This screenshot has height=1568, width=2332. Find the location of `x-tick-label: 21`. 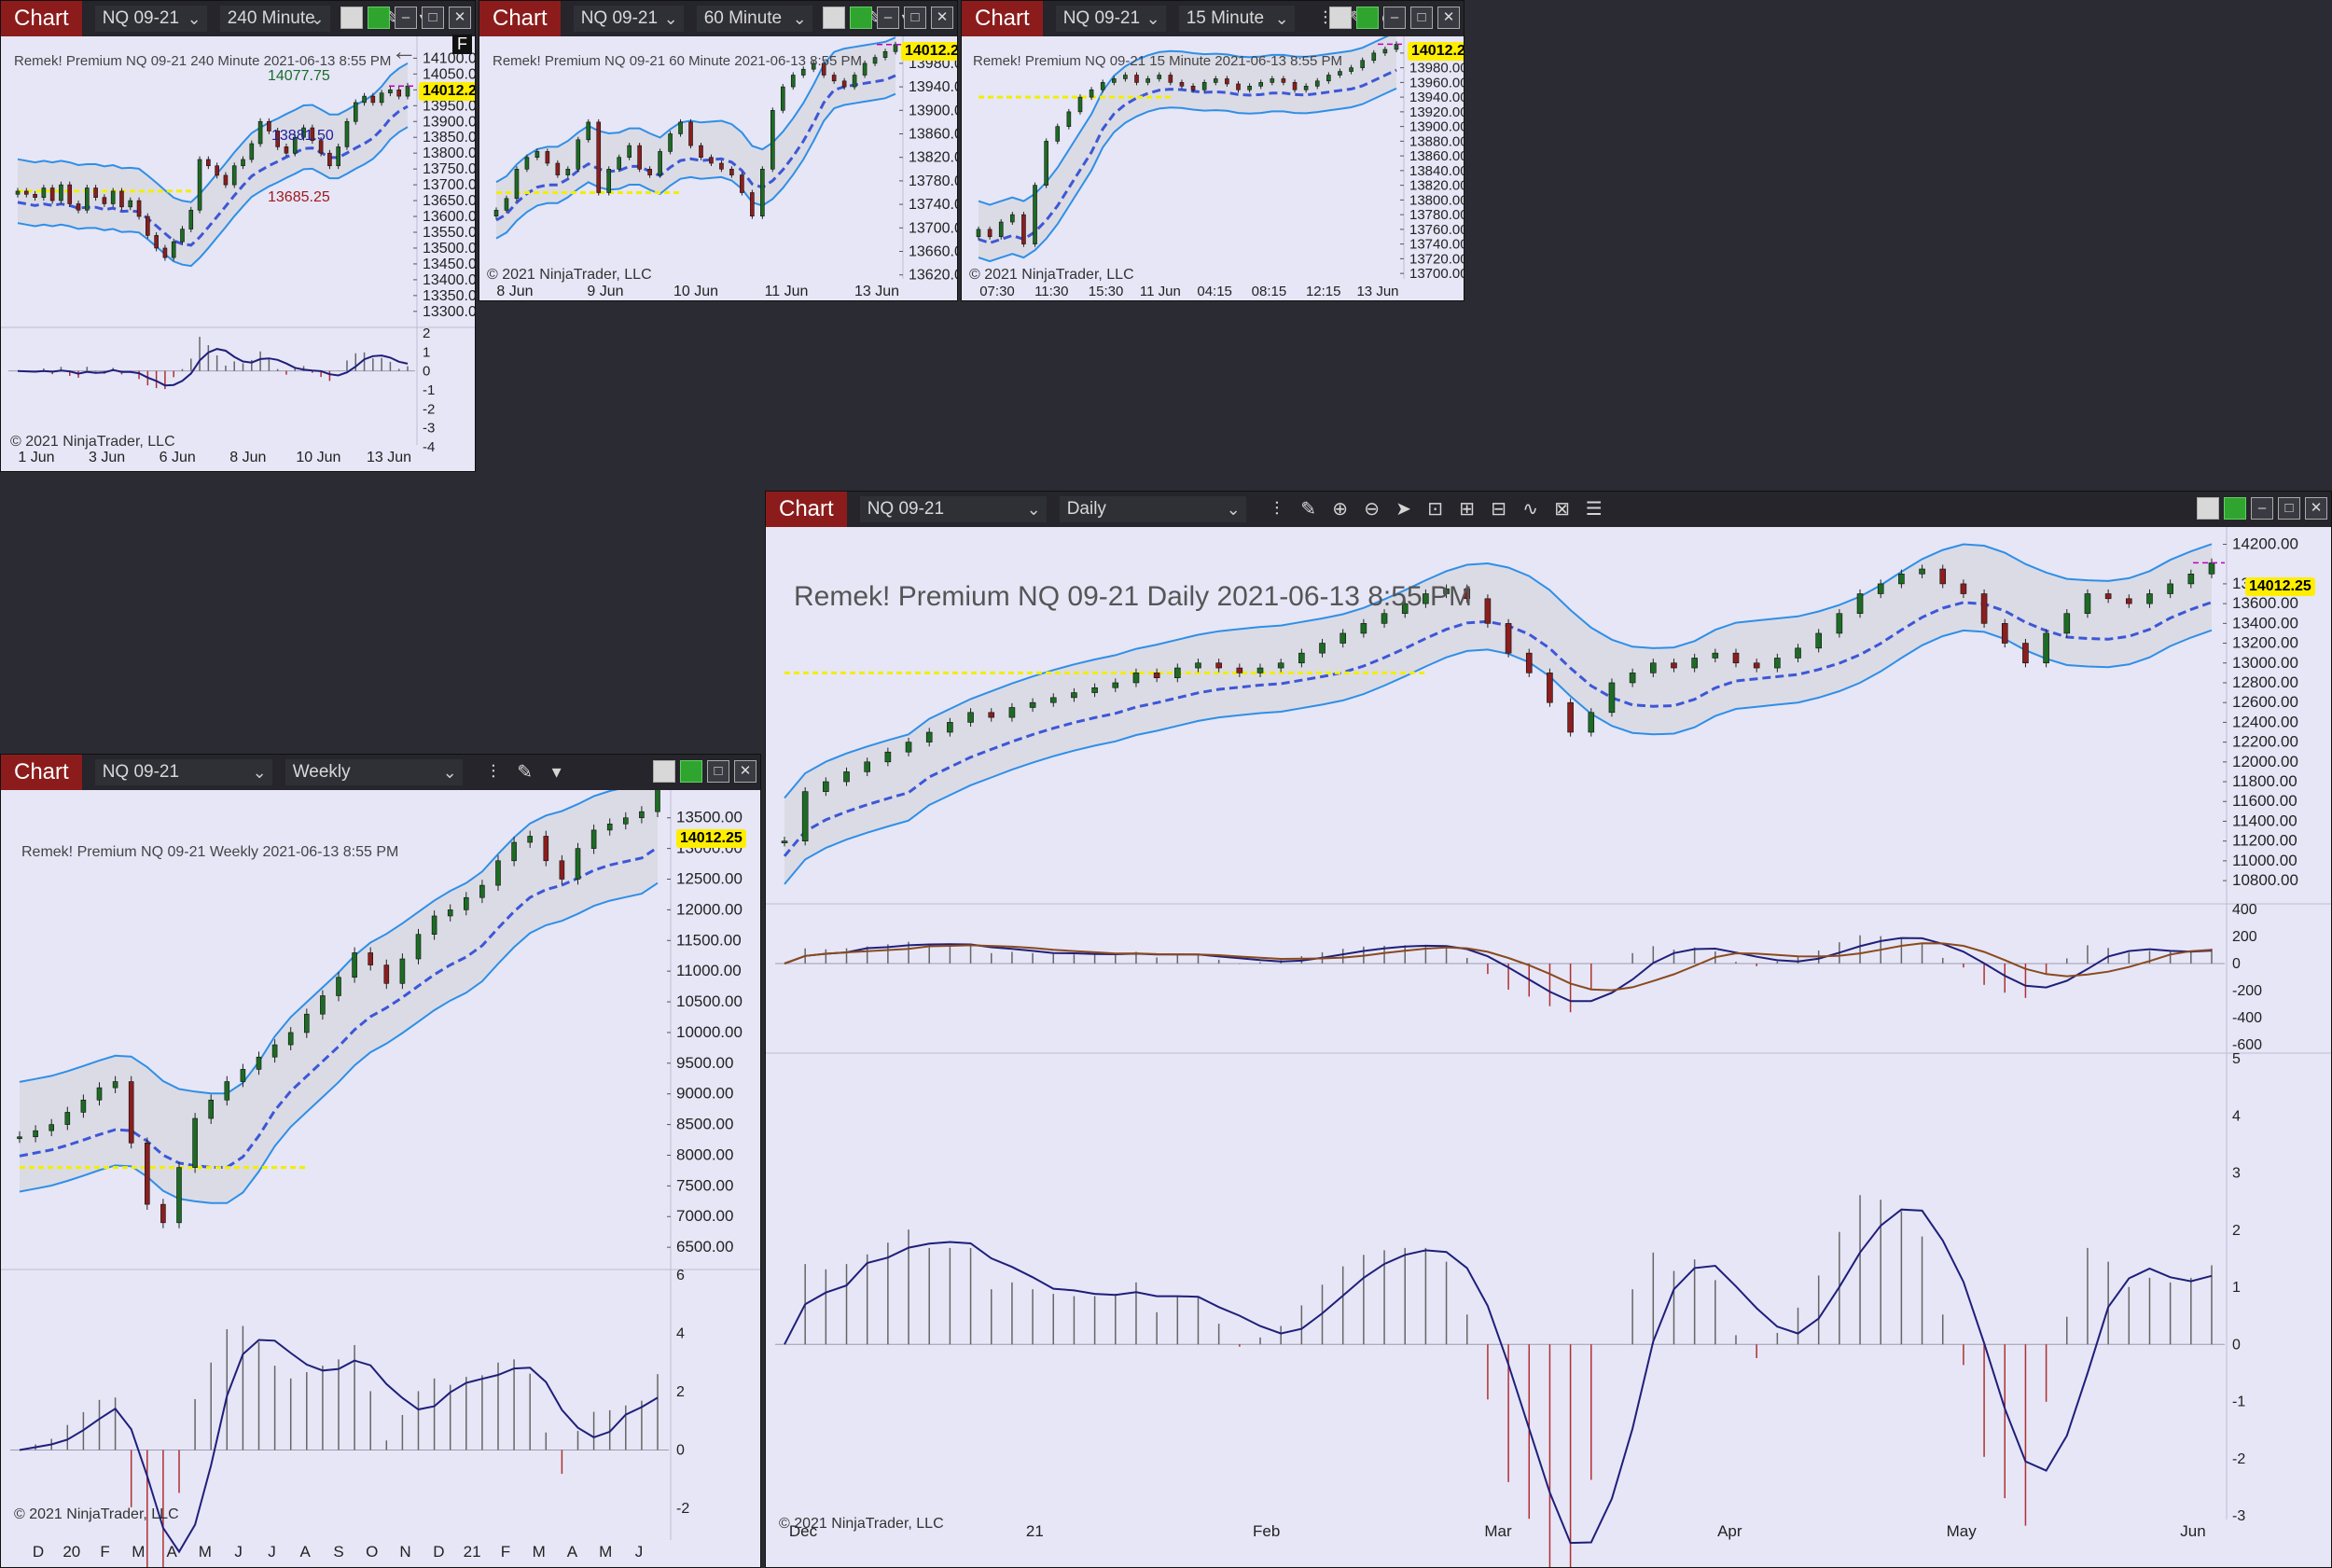

x-tick-label: 21 is located at coordinates (1035, 1531).